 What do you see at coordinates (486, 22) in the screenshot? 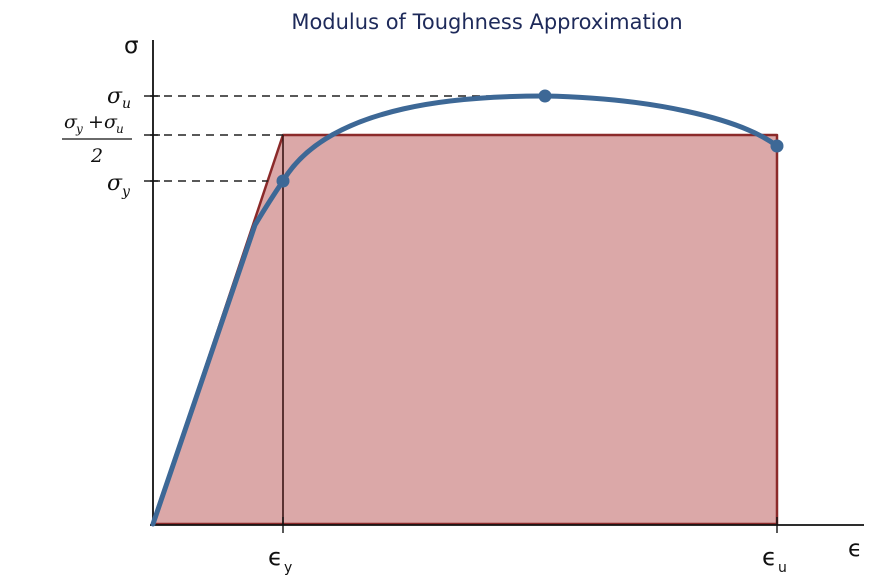
I see `diagram-title: Modulus of Toughness Approximation` at bounding box center [486, 22].